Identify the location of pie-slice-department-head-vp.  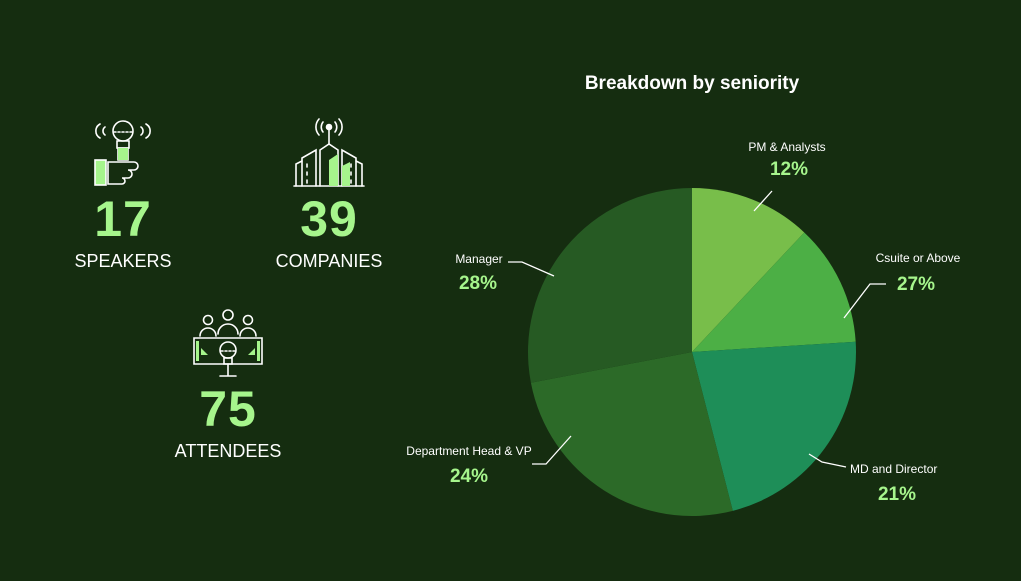
(631, 434).